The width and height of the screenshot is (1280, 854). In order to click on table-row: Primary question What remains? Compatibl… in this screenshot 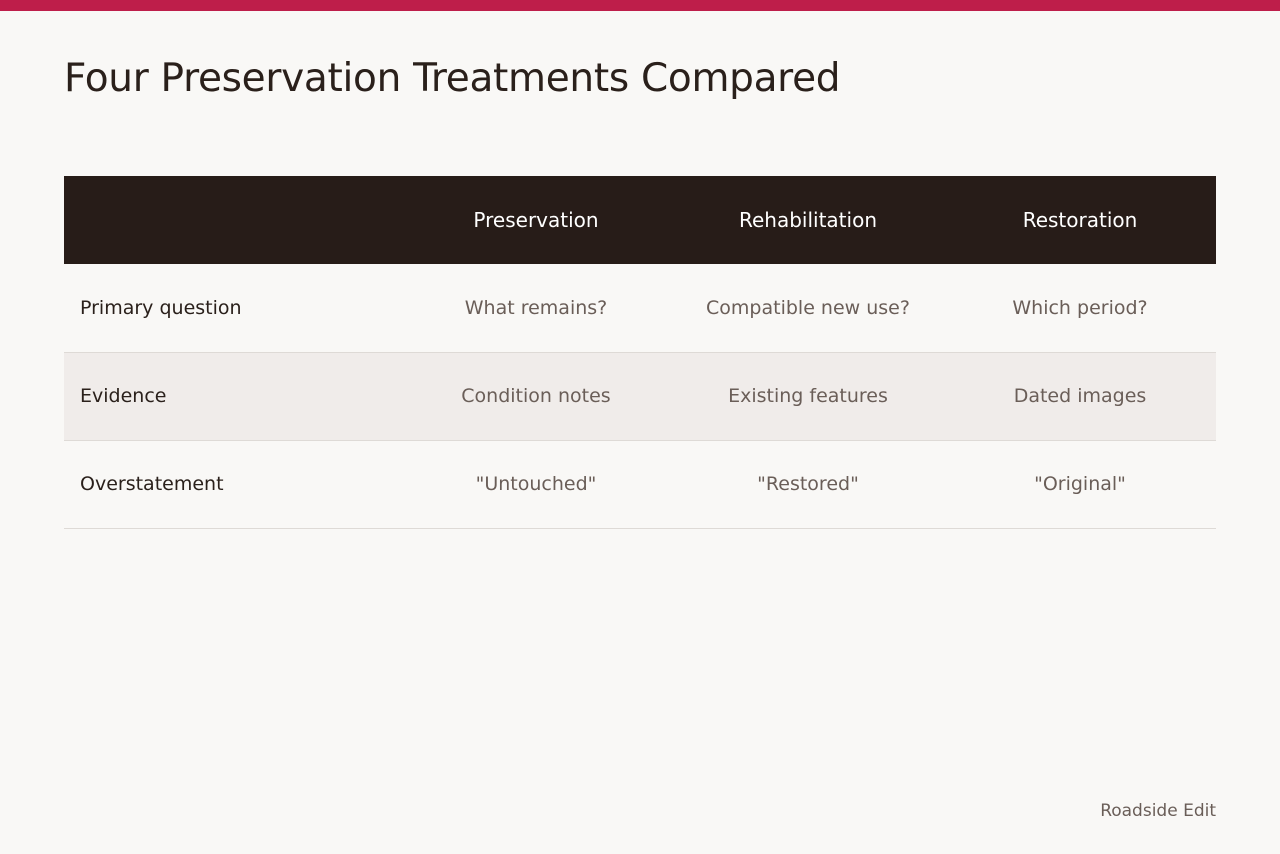, I will do `click(640, 308)`.